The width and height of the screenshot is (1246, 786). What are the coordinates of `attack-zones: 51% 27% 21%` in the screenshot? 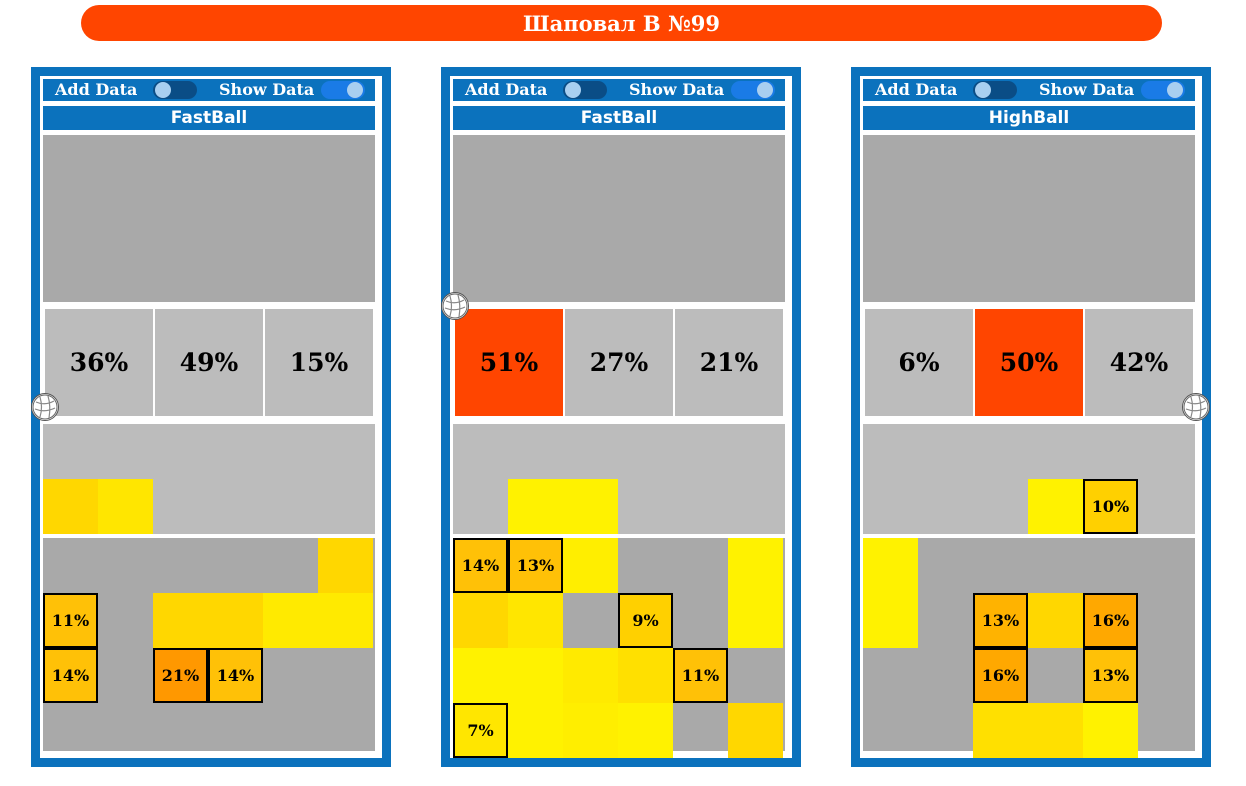 It's located at (619, 363).